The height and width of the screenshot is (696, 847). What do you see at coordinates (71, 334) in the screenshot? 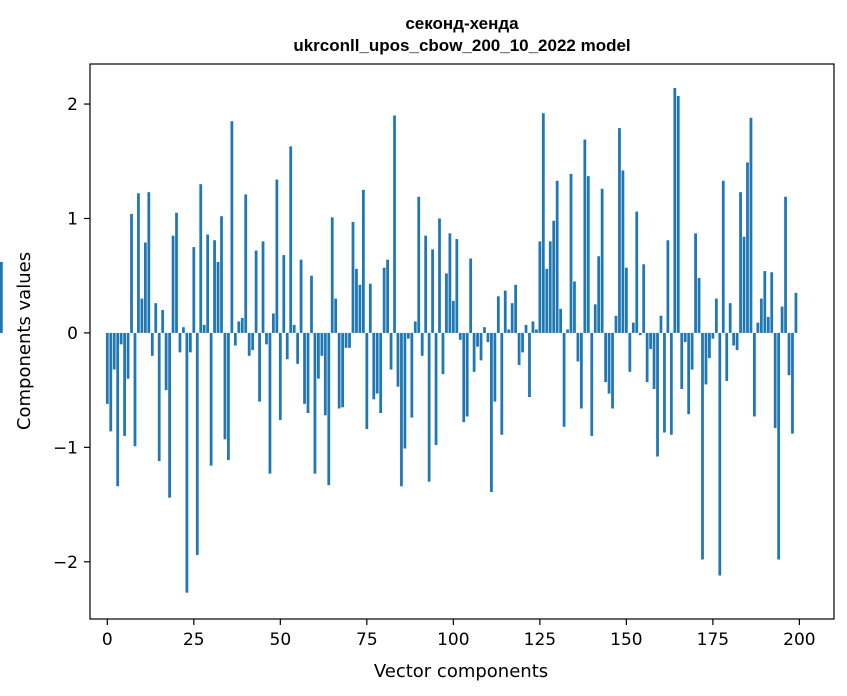
I see `y-axis-ticks: −2 −1 0 1 2` at bounding box center [71, 334].